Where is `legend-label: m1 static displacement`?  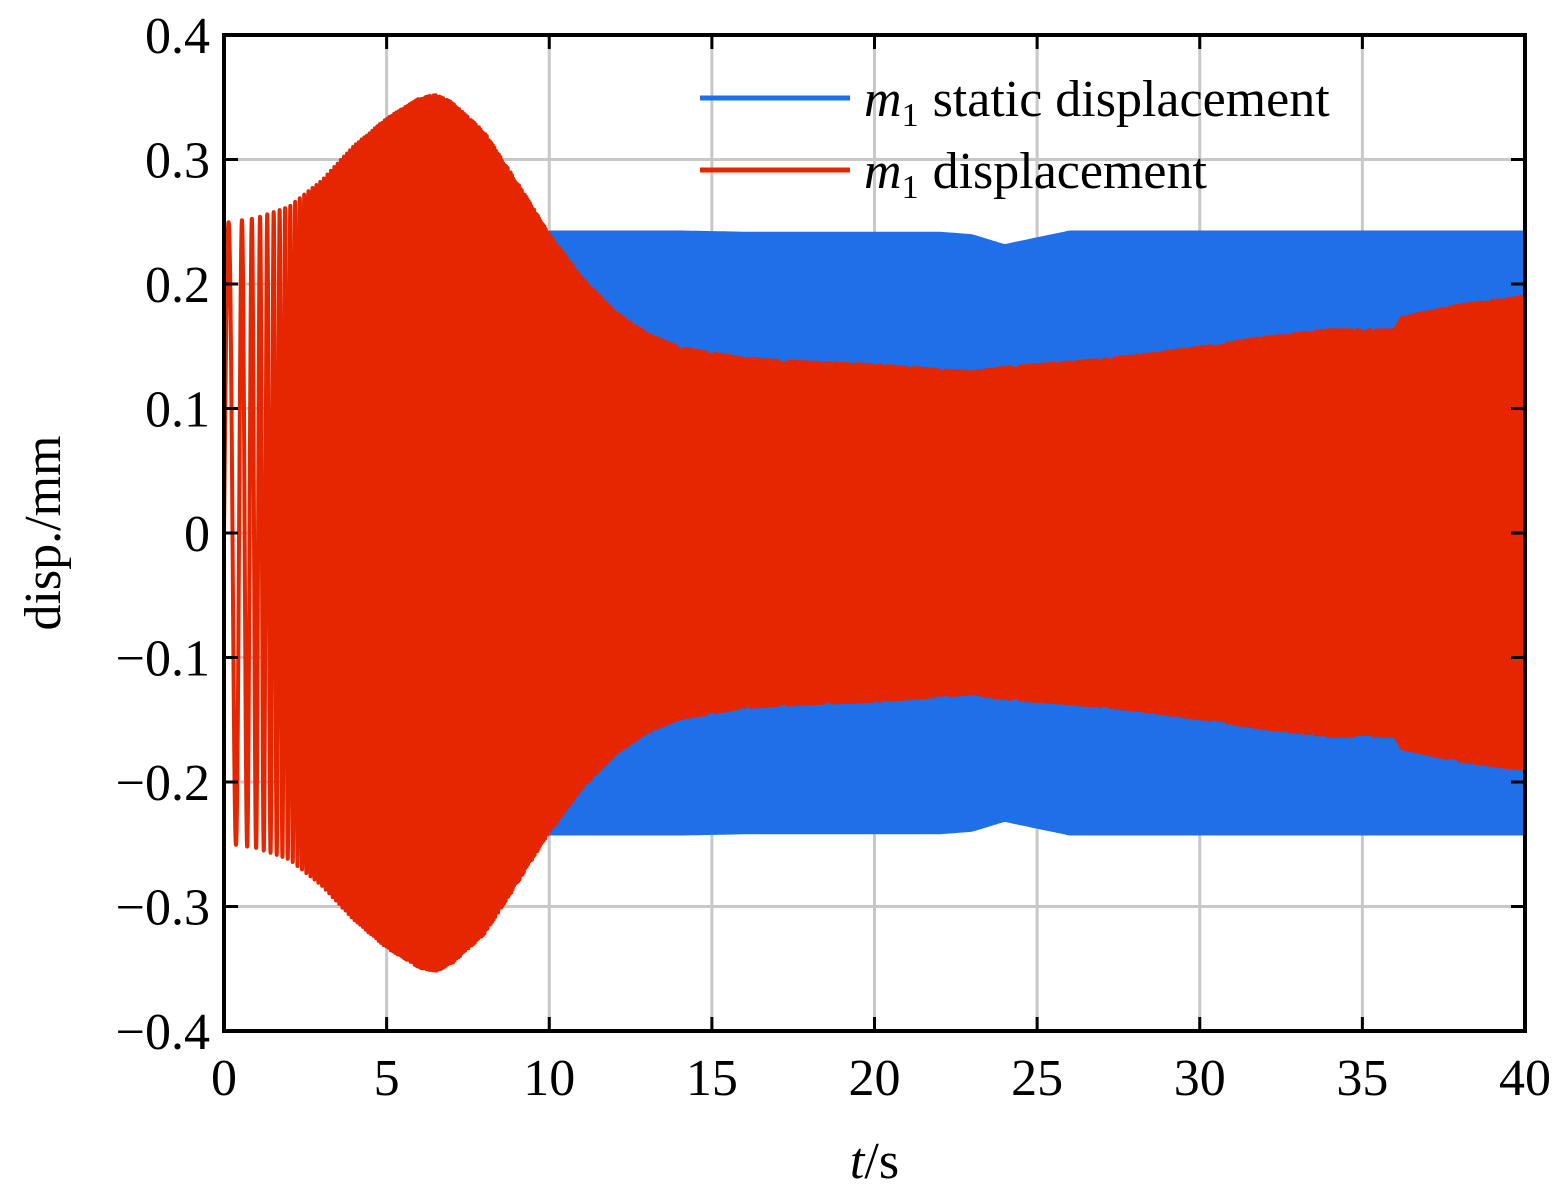 legend-label: m1 static displacement is located at coordinates (1097, 102).